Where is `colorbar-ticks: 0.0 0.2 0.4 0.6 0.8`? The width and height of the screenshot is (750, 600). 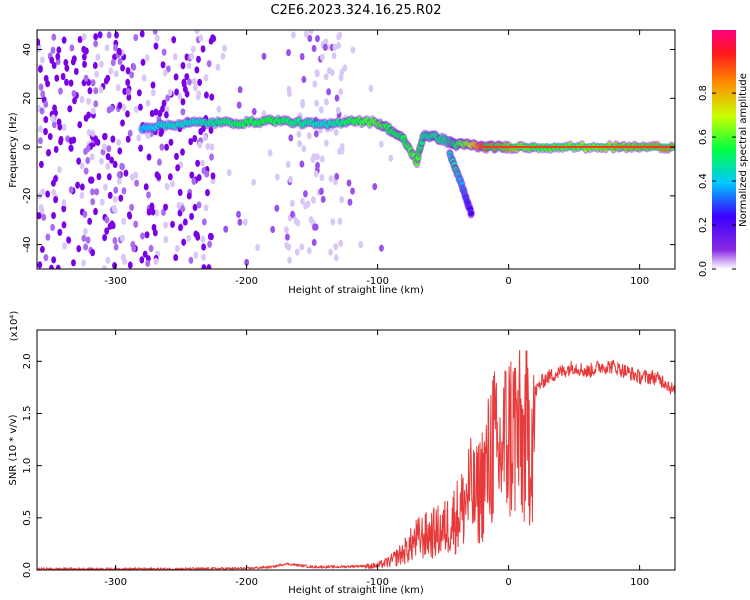 colorbar-ticks: 0.0 0.2 0.4 0.6 0.8 is located at coordinates (717, 181).